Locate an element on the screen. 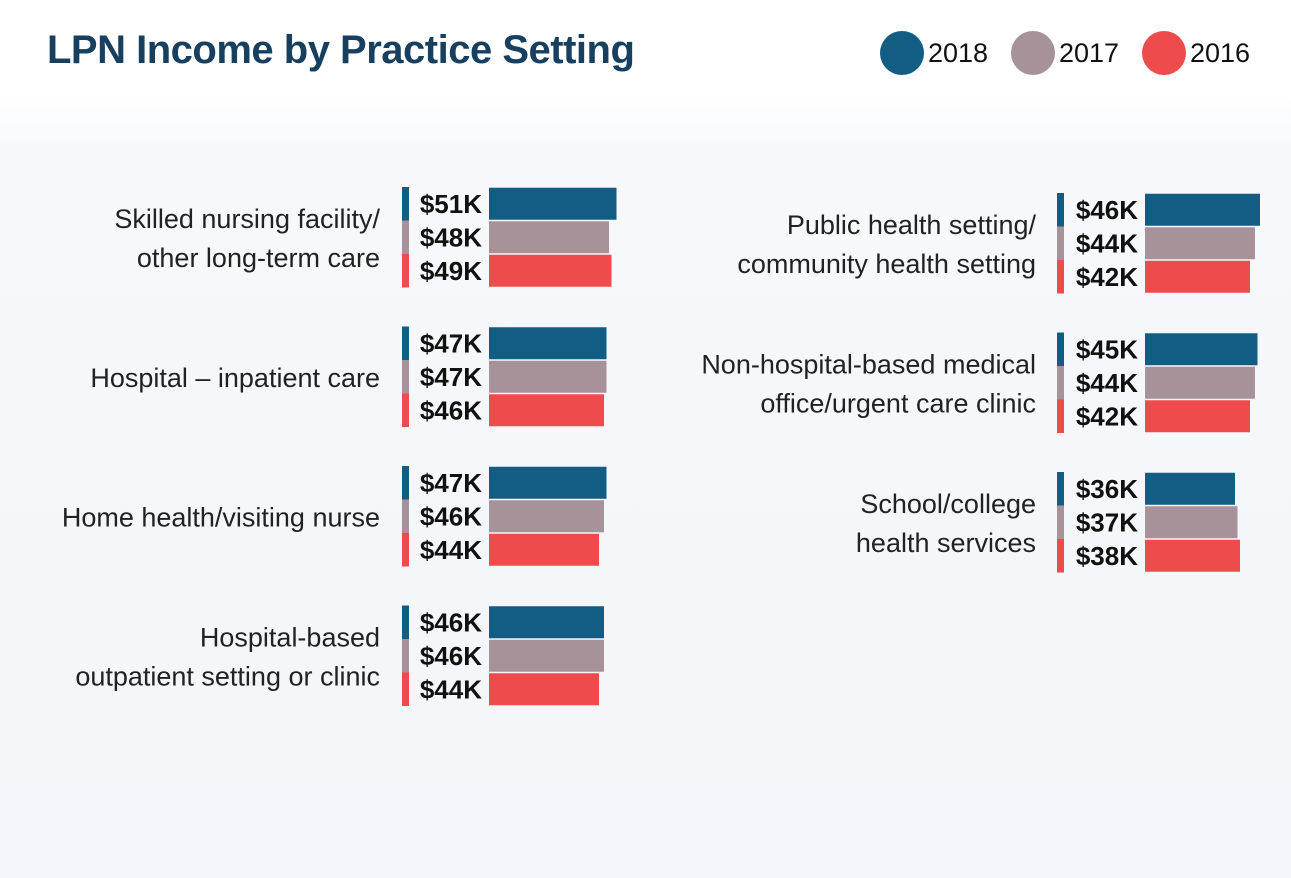  category-group: Home health/visiting nurse $47K $46K$44K is located at coordinates (334, 516).